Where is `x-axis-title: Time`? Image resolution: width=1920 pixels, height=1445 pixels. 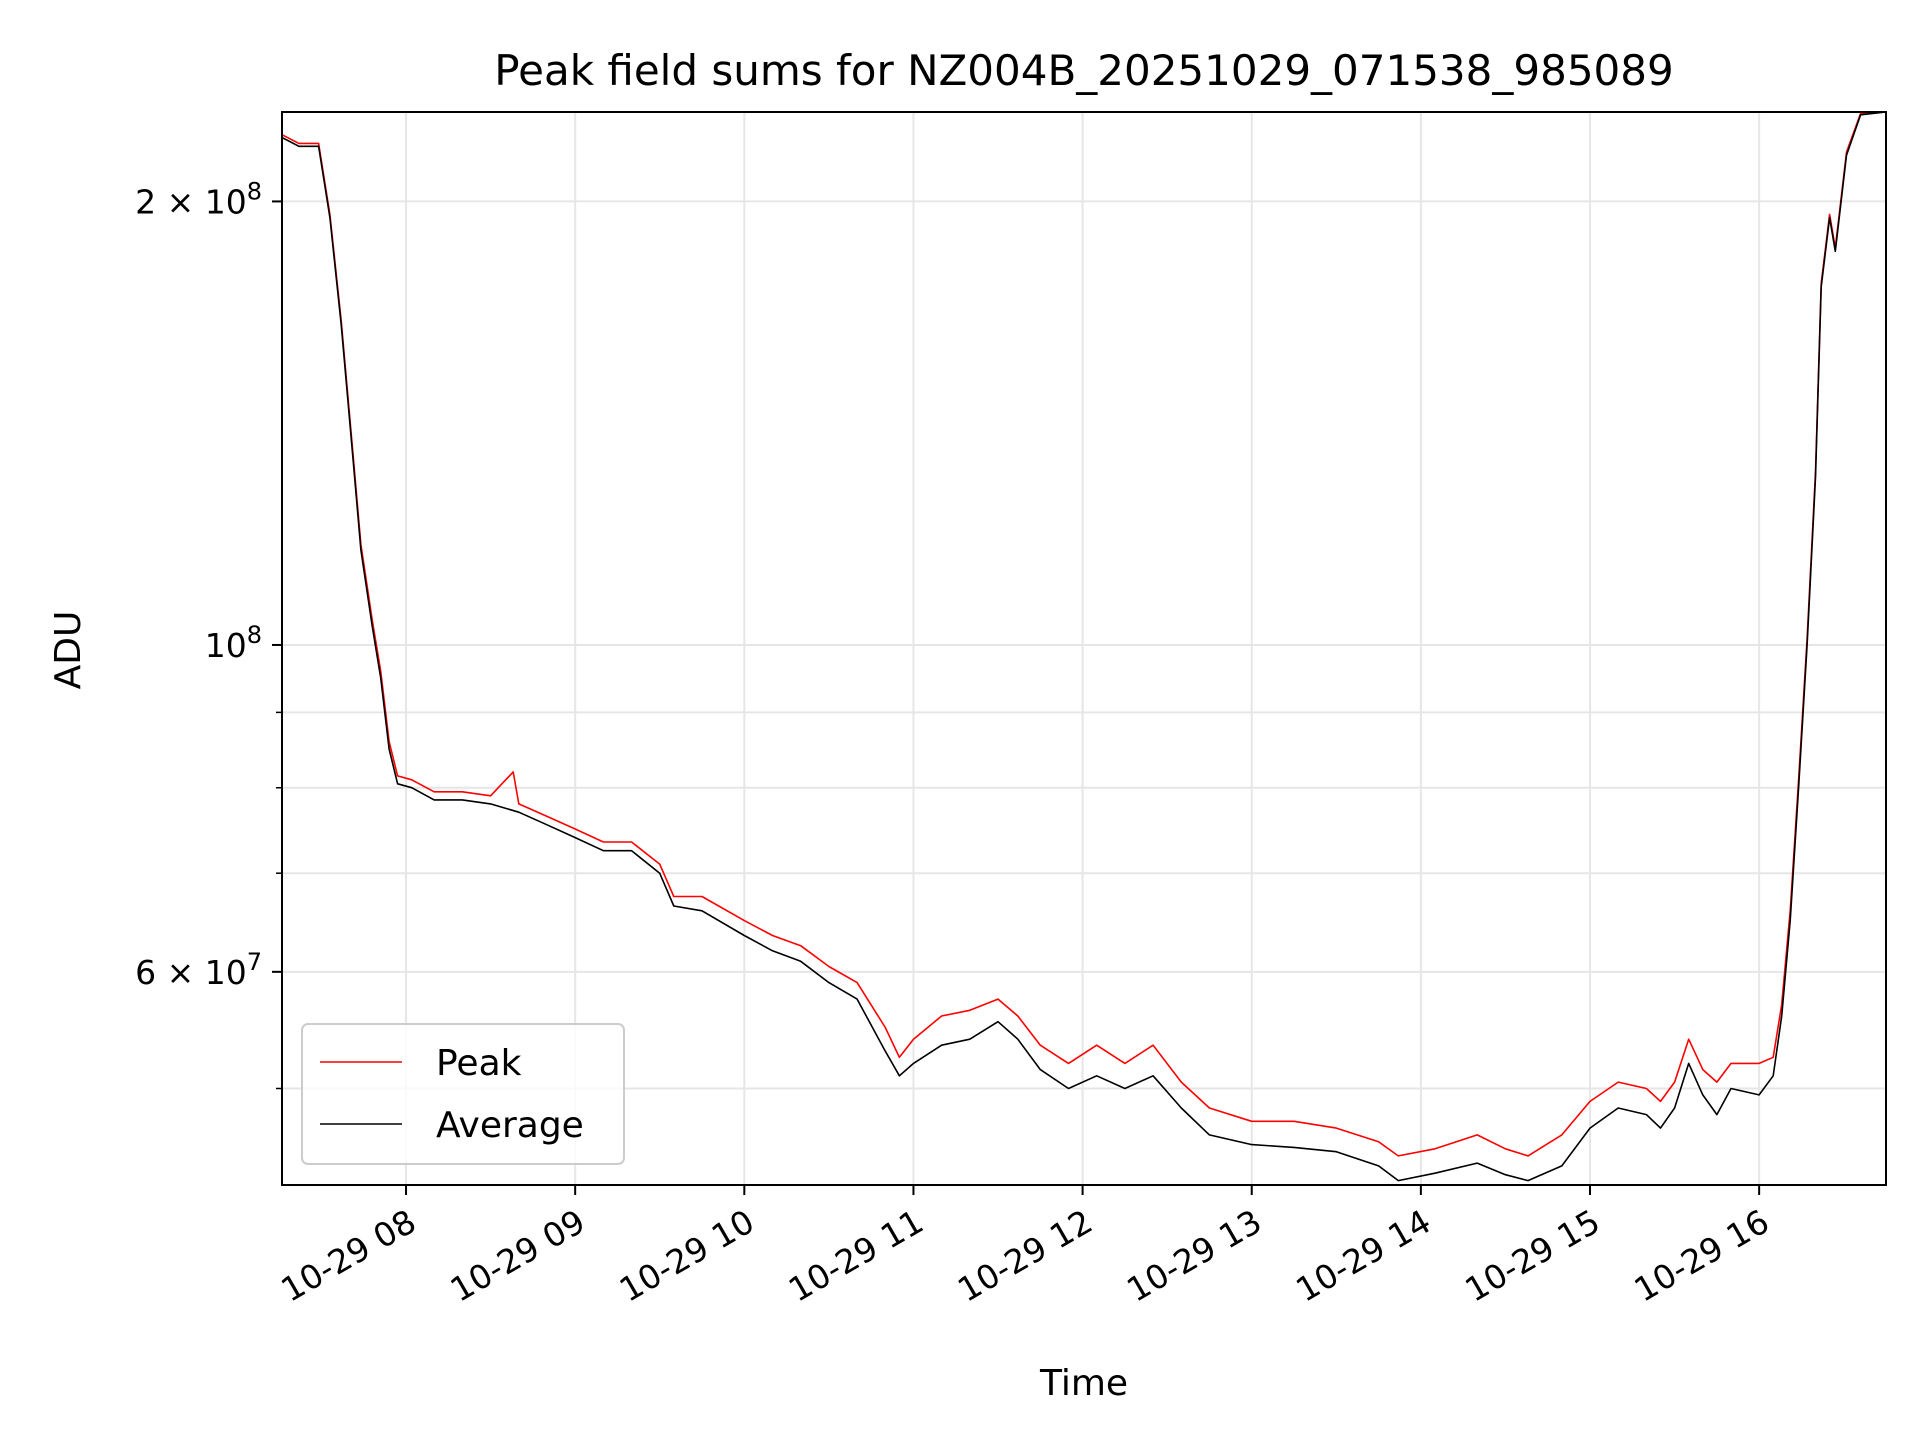
x-axis-title: Time is located at coordinates (1083, 1383).